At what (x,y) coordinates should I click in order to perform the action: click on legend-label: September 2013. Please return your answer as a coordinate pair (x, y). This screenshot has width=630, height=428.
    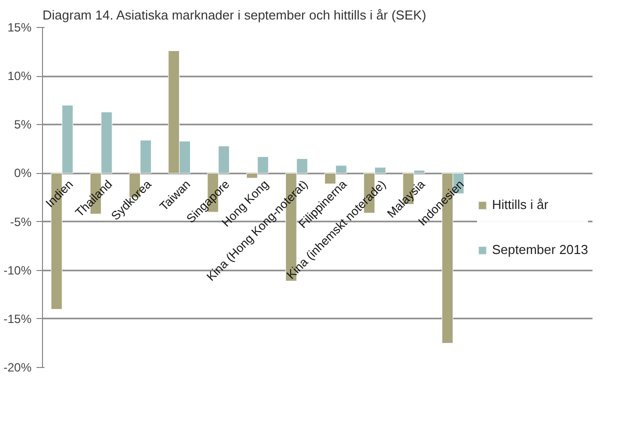
    Looking at the image, I should click on (540, 249).